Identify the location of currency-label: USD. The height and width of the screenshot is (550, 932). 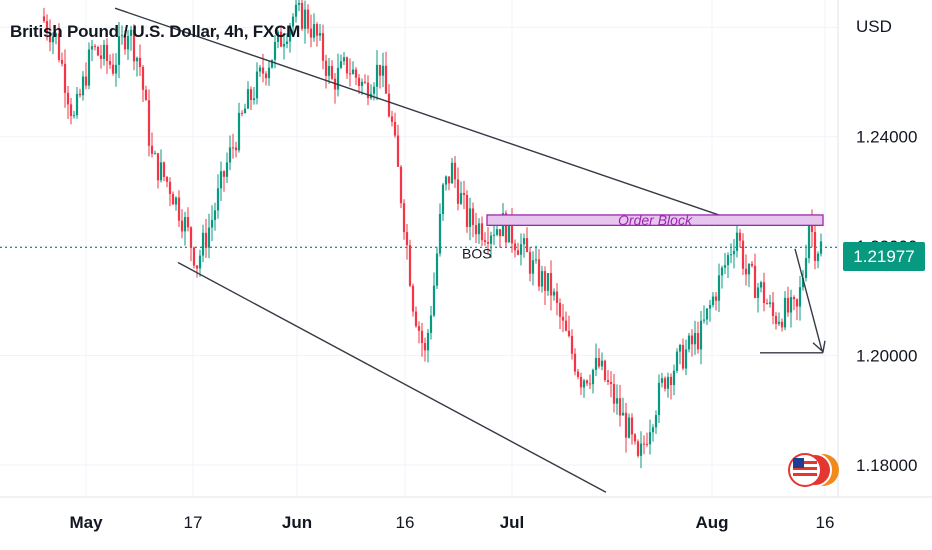
(874, 26).